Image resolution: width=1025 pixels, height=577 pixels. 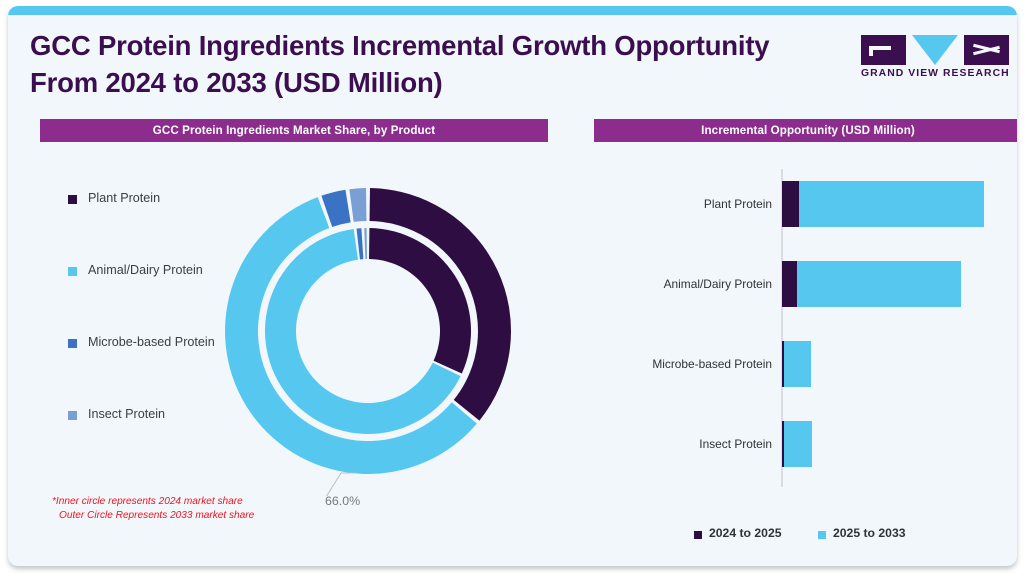 What do you see at coordinates (343, 501) in the screenshot?
I see `donut-inner-percent-label: 66.0%` at bounding box center [343, 501].